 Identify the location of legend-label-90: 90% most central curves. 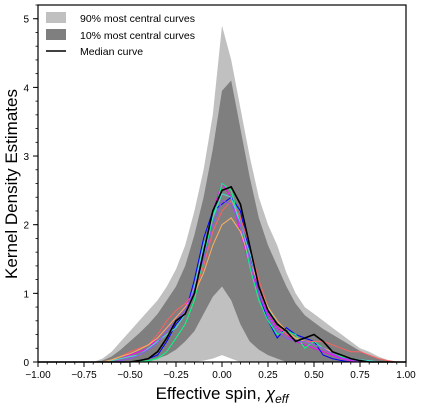
(137, 19).